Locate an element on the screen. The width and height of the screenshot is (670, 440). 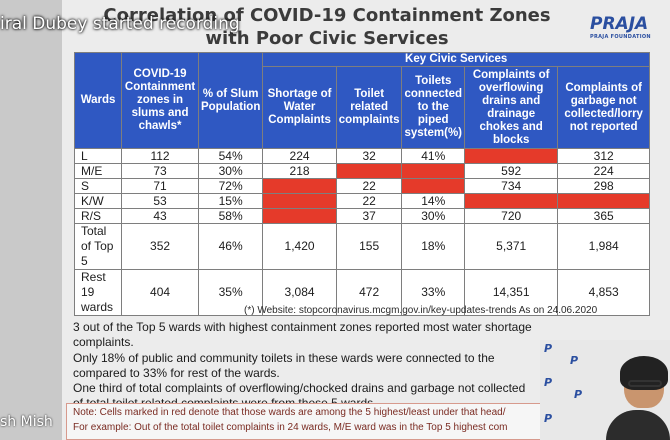
cell-slum: 72% is located at coordinates (230, 186).